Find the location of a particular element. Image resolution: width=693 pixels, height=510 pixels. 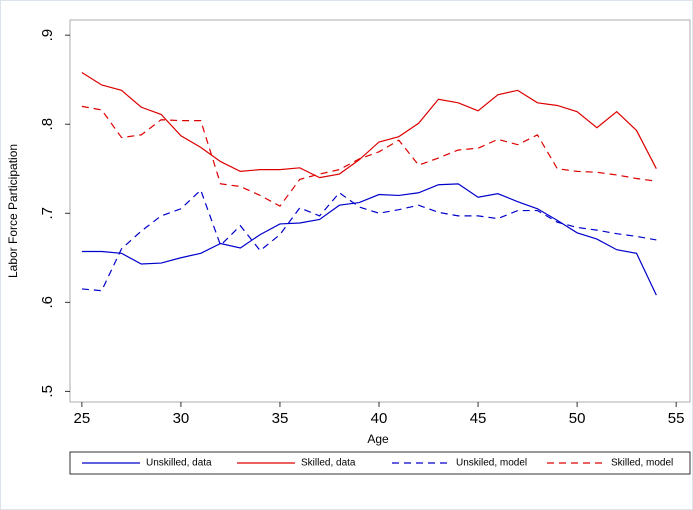

y-tick-label: .5 is located at coordinates (47, 391).